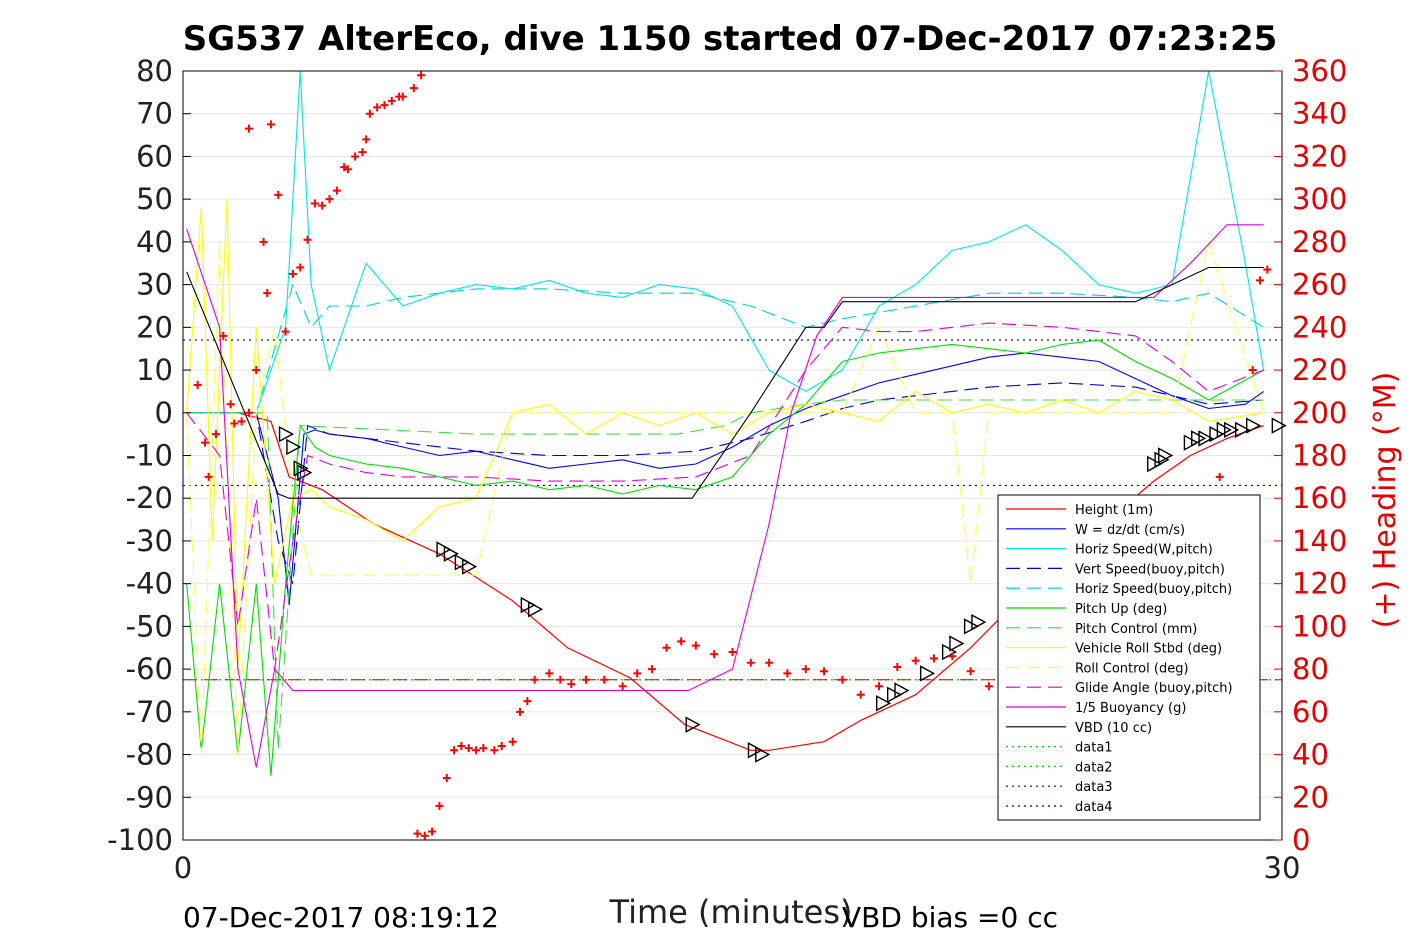  I want to click on legend-label: data2, so click(1094, 767).